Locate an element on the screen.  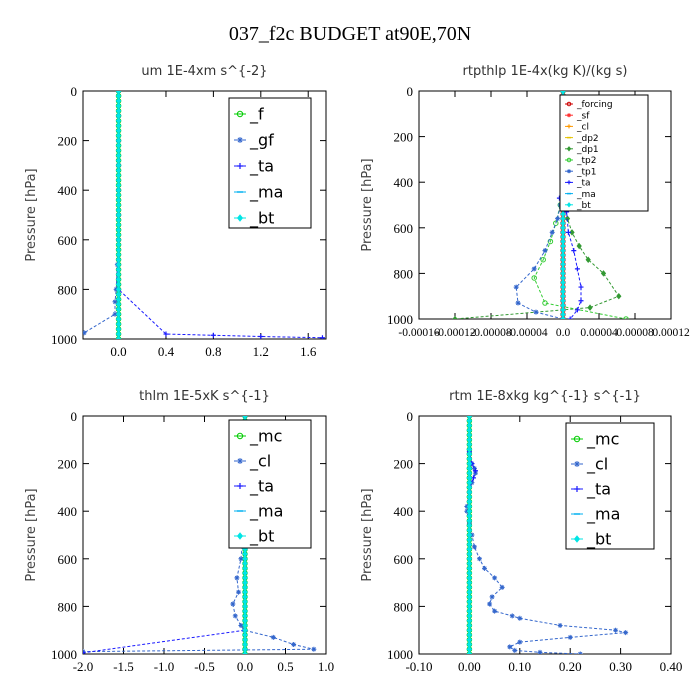
series-line-ta is located at coordinates (164, 535).